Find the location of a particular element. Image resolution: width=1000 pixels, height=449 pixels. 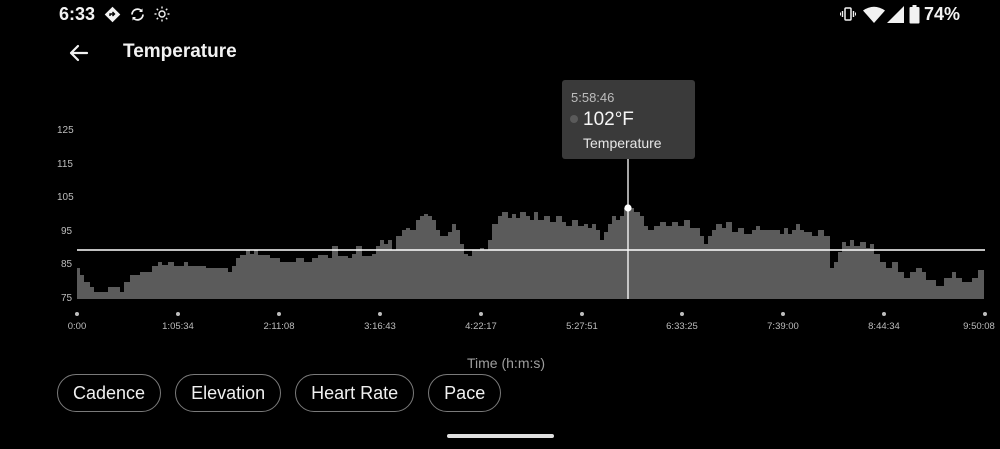

x-tick-label: 2:11:08 is located at coordinates (279, 326).